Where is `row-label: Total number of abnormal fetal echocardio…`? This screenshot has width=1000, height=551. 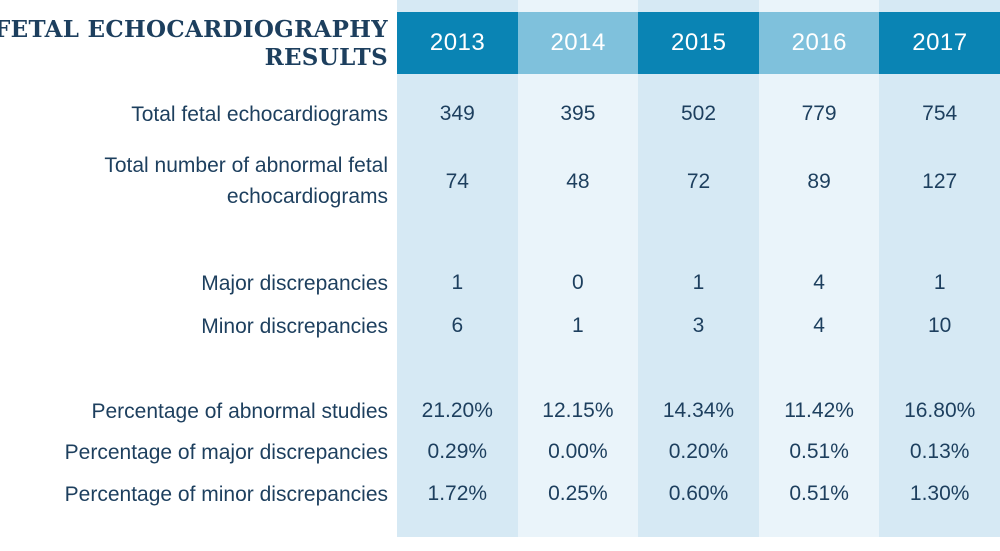 row-label: Total number of abnormal fetal echocardio… is located at coordinates (246, 181).